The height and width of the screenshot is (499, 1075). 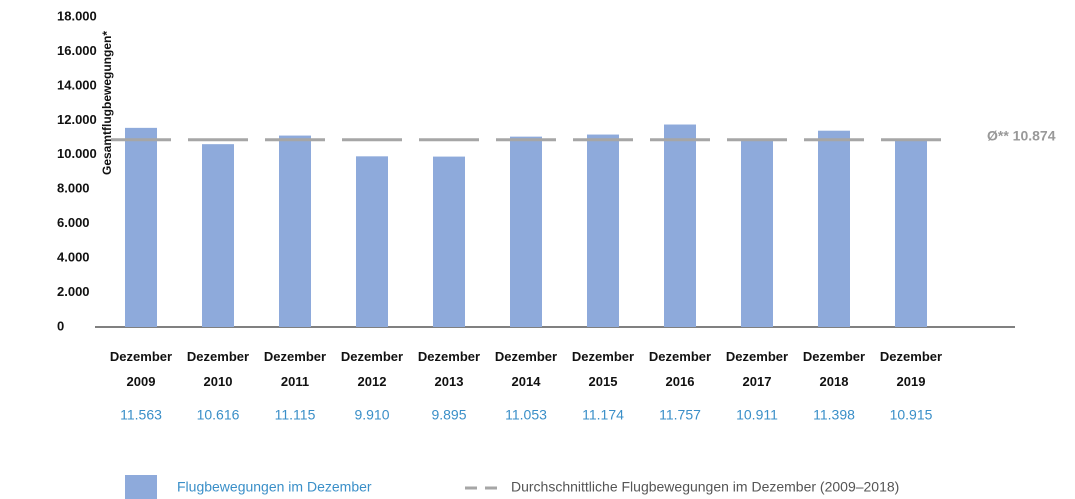 What do you see at coordinates (449, 369) in the screenshot?
I see `x-tick-label: Dezember 2013` at bounding box center [449, 369].